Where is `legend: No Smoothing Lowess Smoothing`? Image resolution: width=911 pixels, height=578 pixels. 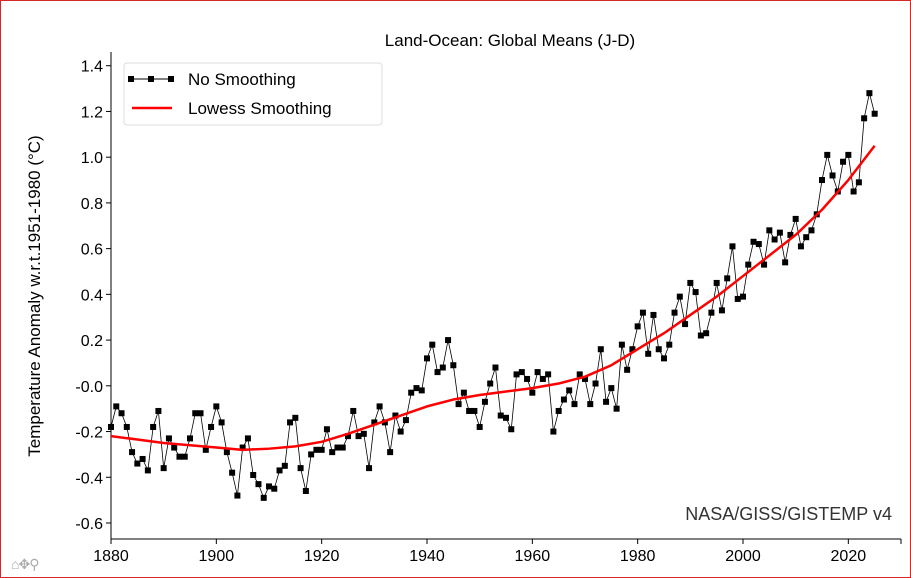 legend: No Smoothing Lowess Smoothing is located at coordinates (253, 94).